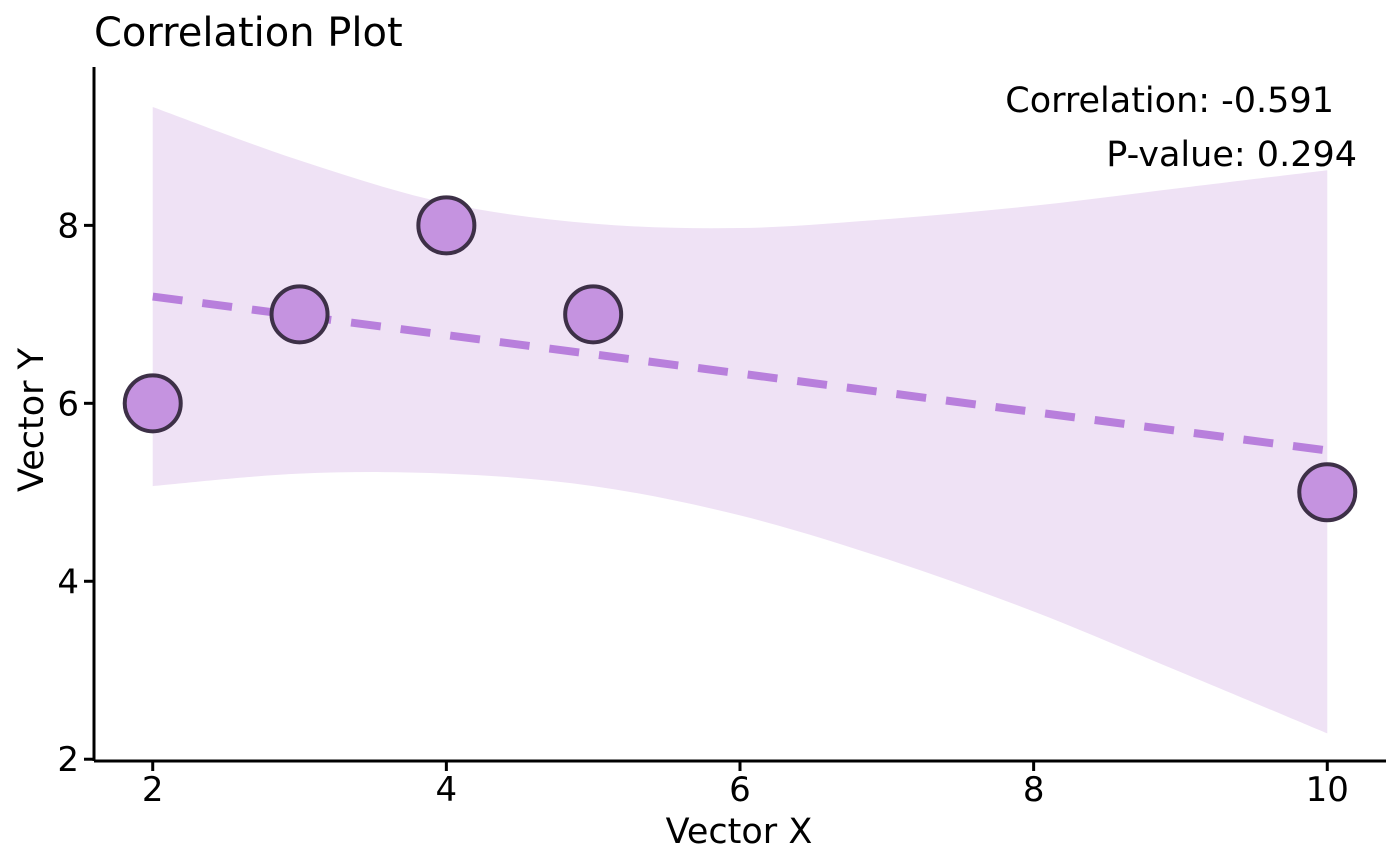 The width and height of the screenshot is (1400, 866). What do you see at coordinates (68, 226) in the screenshot?
I see `y-tick-label: 8` at bounding box center [68, 226].